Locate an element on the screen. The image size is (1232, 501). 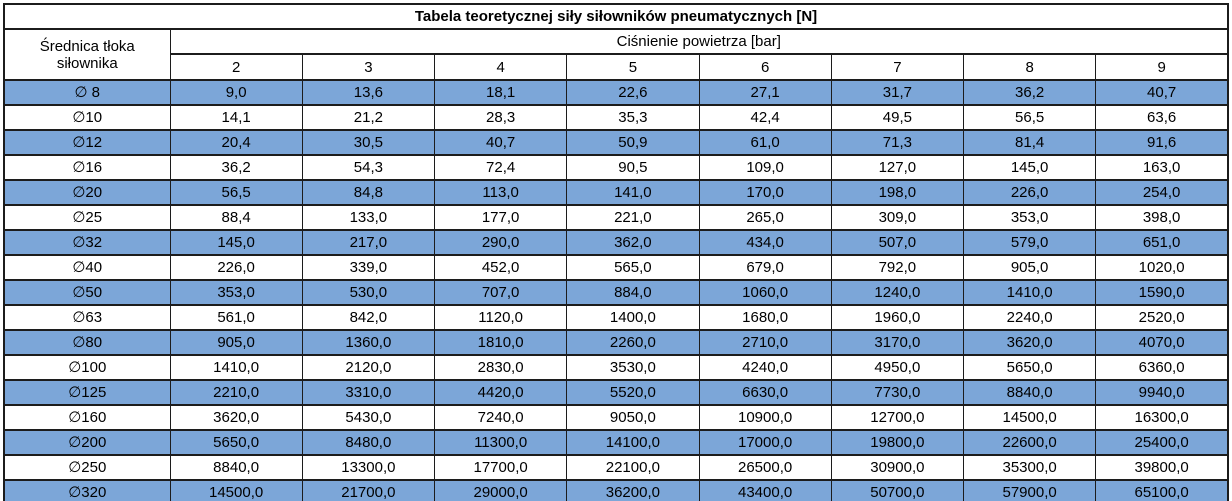
force-value-cell: 7730,0 is located at coordinates (897, 392).